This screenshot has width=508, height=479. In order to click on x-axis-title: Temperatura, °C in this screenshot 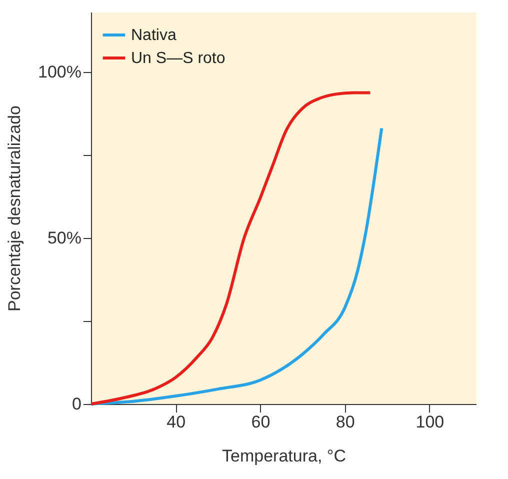, I will do `click(284, 456)`.